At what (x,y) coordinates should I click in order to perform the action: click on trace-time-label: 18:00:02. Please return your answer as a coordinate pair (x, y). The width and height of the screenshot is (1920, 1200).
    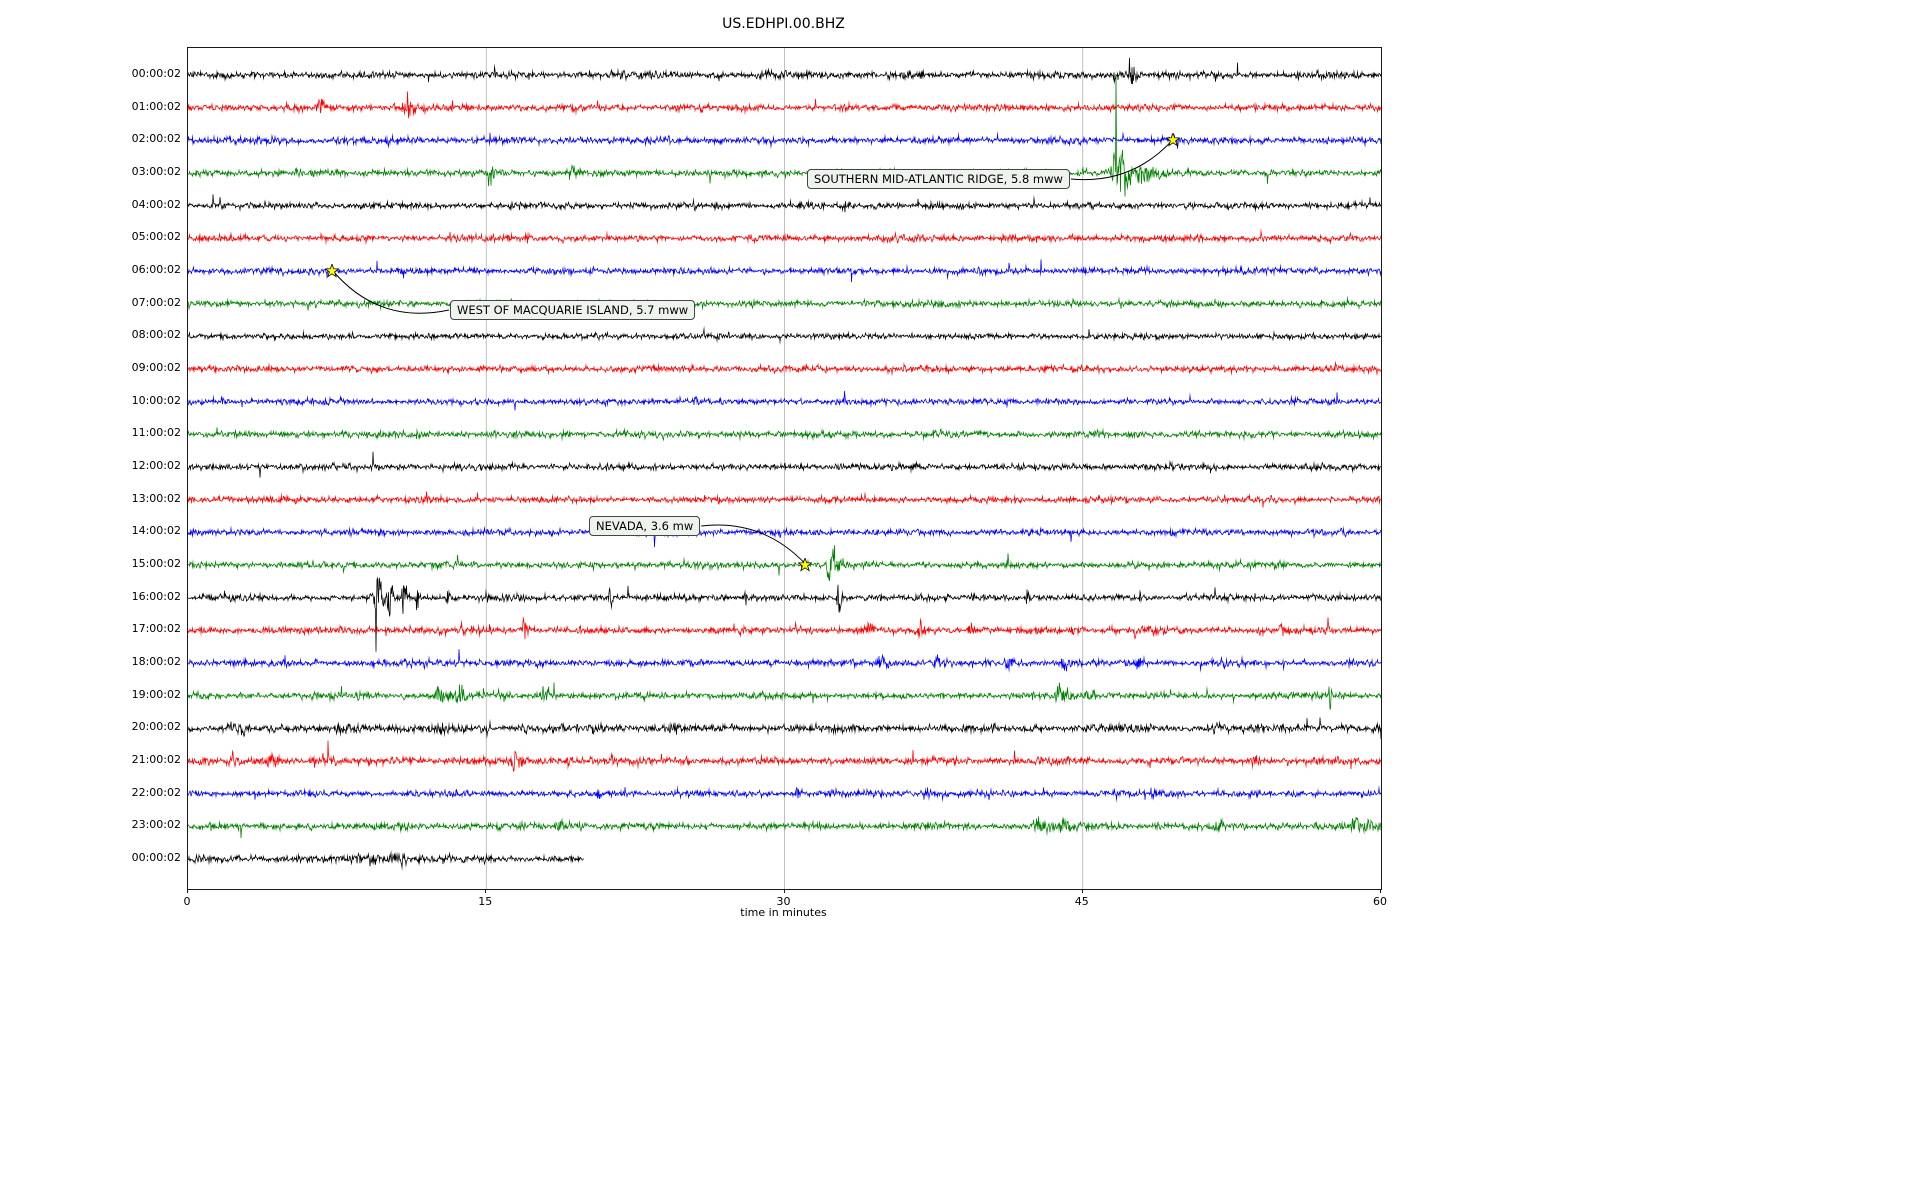
    Looking at the image, I should click on (156, 661).